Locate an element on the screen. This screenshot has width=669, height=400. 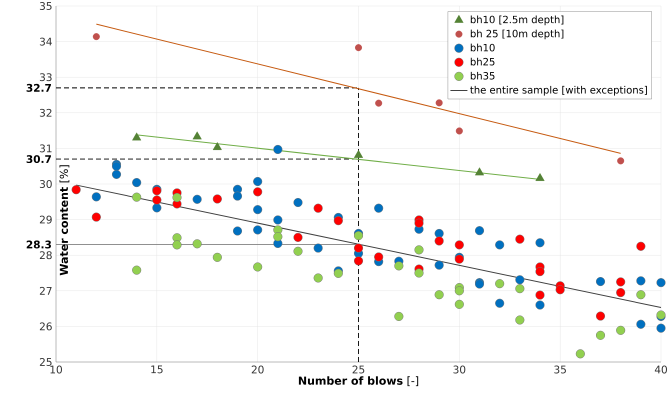
x-tick-label: 15 is located at coordinates (157, 370).